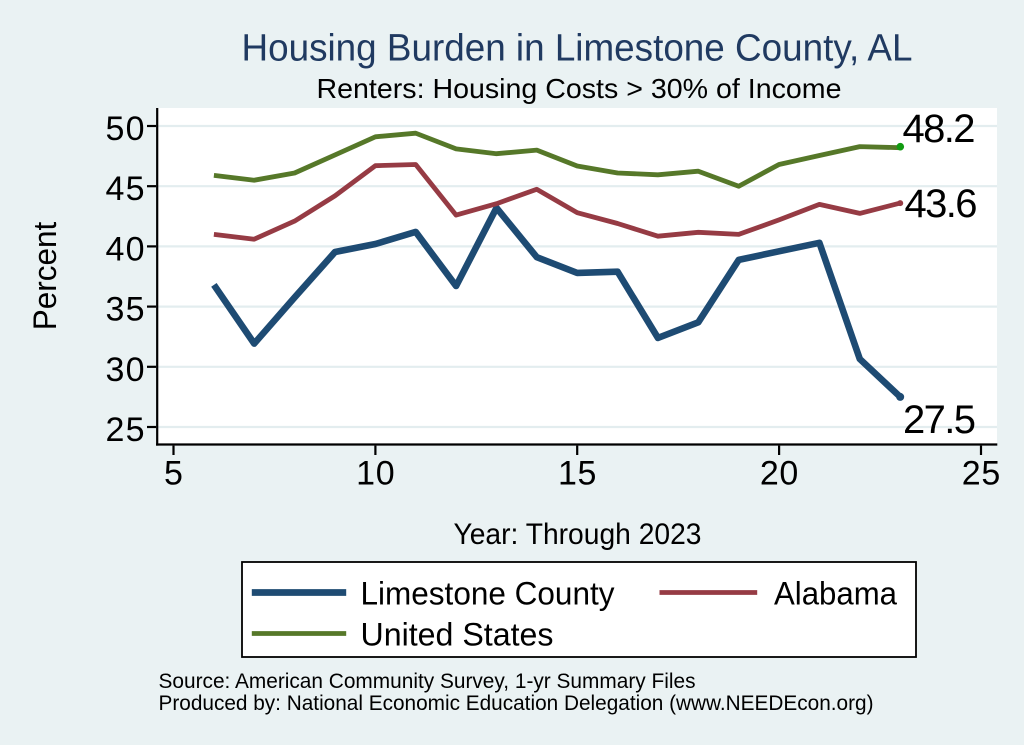  What do you see at coordinates (577, 474) in the screenshot?
I see `svg-text: 15` at bounding box center [577, 474].